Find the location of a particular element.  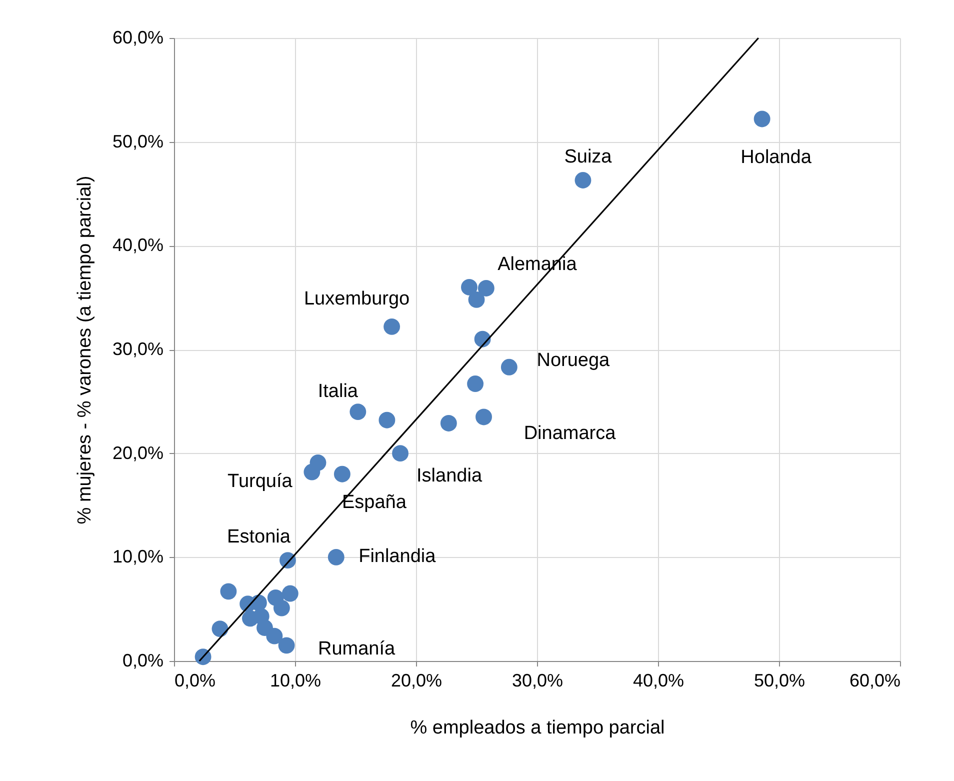

x-axis-title: % empleados a tiempo parcial is located at coordinates (537, 728).